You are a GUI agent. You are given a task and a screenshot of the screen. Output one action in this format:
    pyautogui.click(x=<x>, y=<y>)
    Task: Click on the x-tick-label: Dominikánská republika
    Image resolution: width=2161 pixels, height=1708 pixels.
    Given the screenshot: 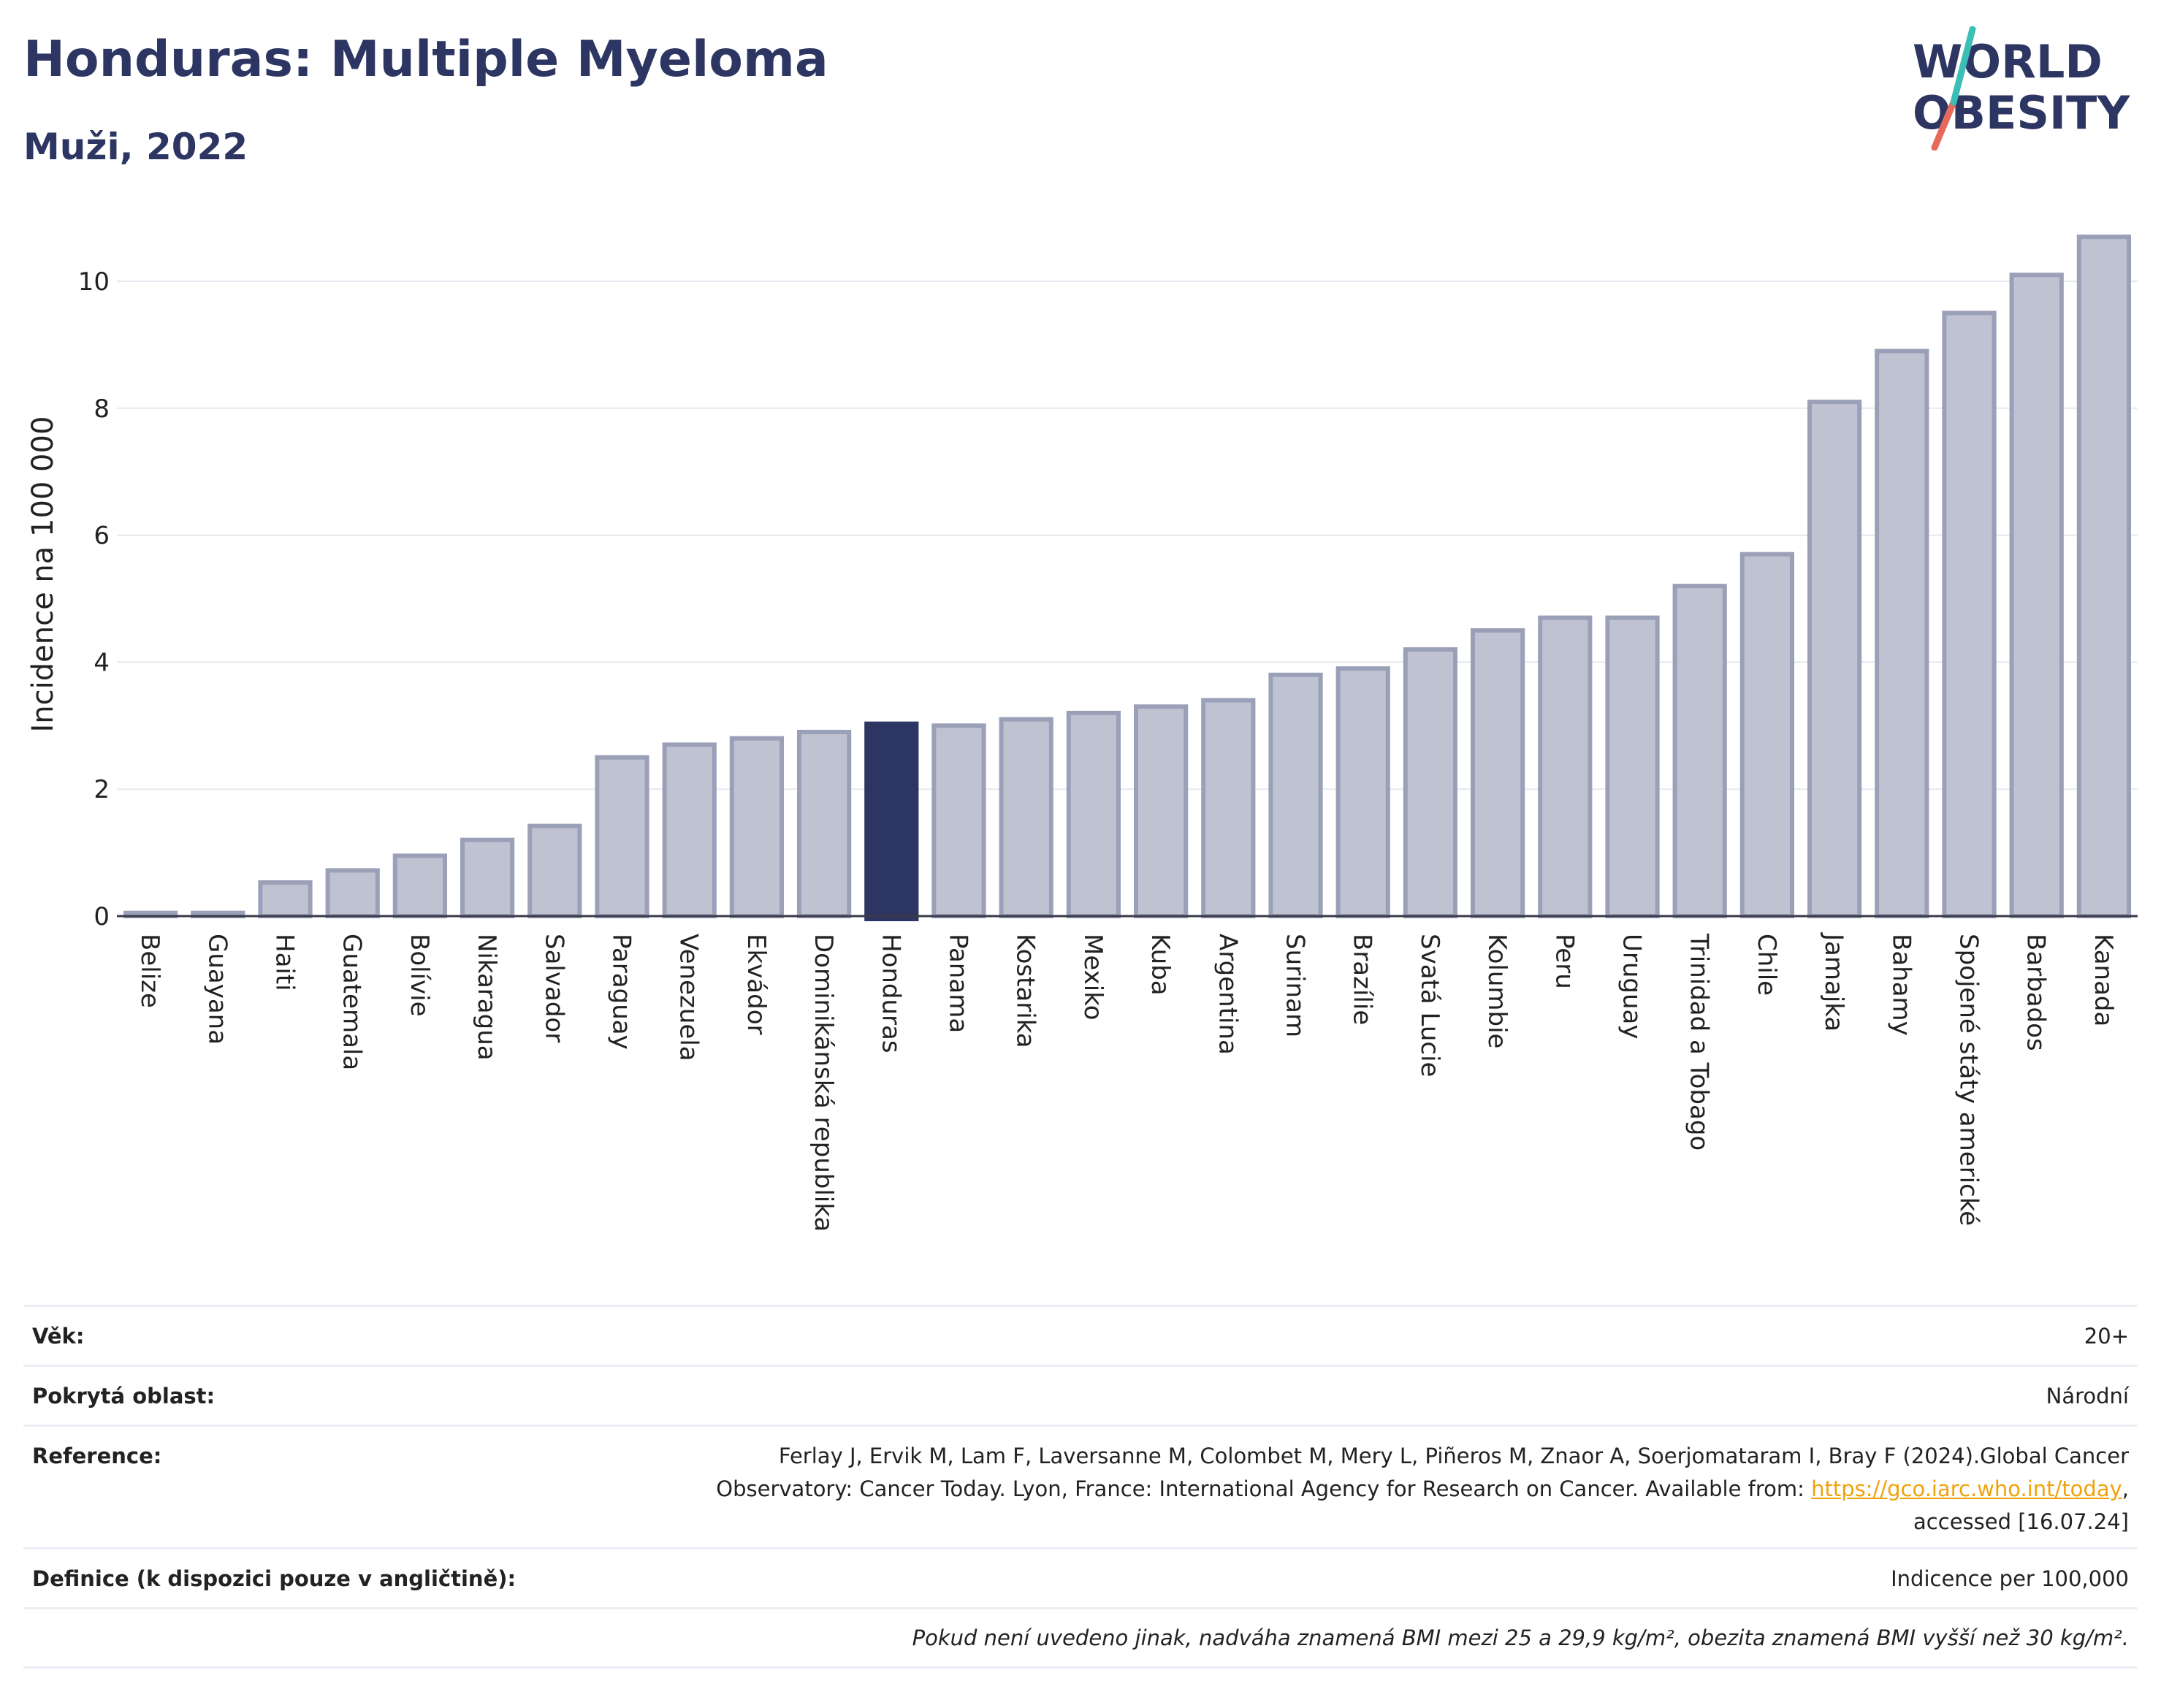 What is the action you would take?
    pyautogui.click(x=824, y=1083)
    